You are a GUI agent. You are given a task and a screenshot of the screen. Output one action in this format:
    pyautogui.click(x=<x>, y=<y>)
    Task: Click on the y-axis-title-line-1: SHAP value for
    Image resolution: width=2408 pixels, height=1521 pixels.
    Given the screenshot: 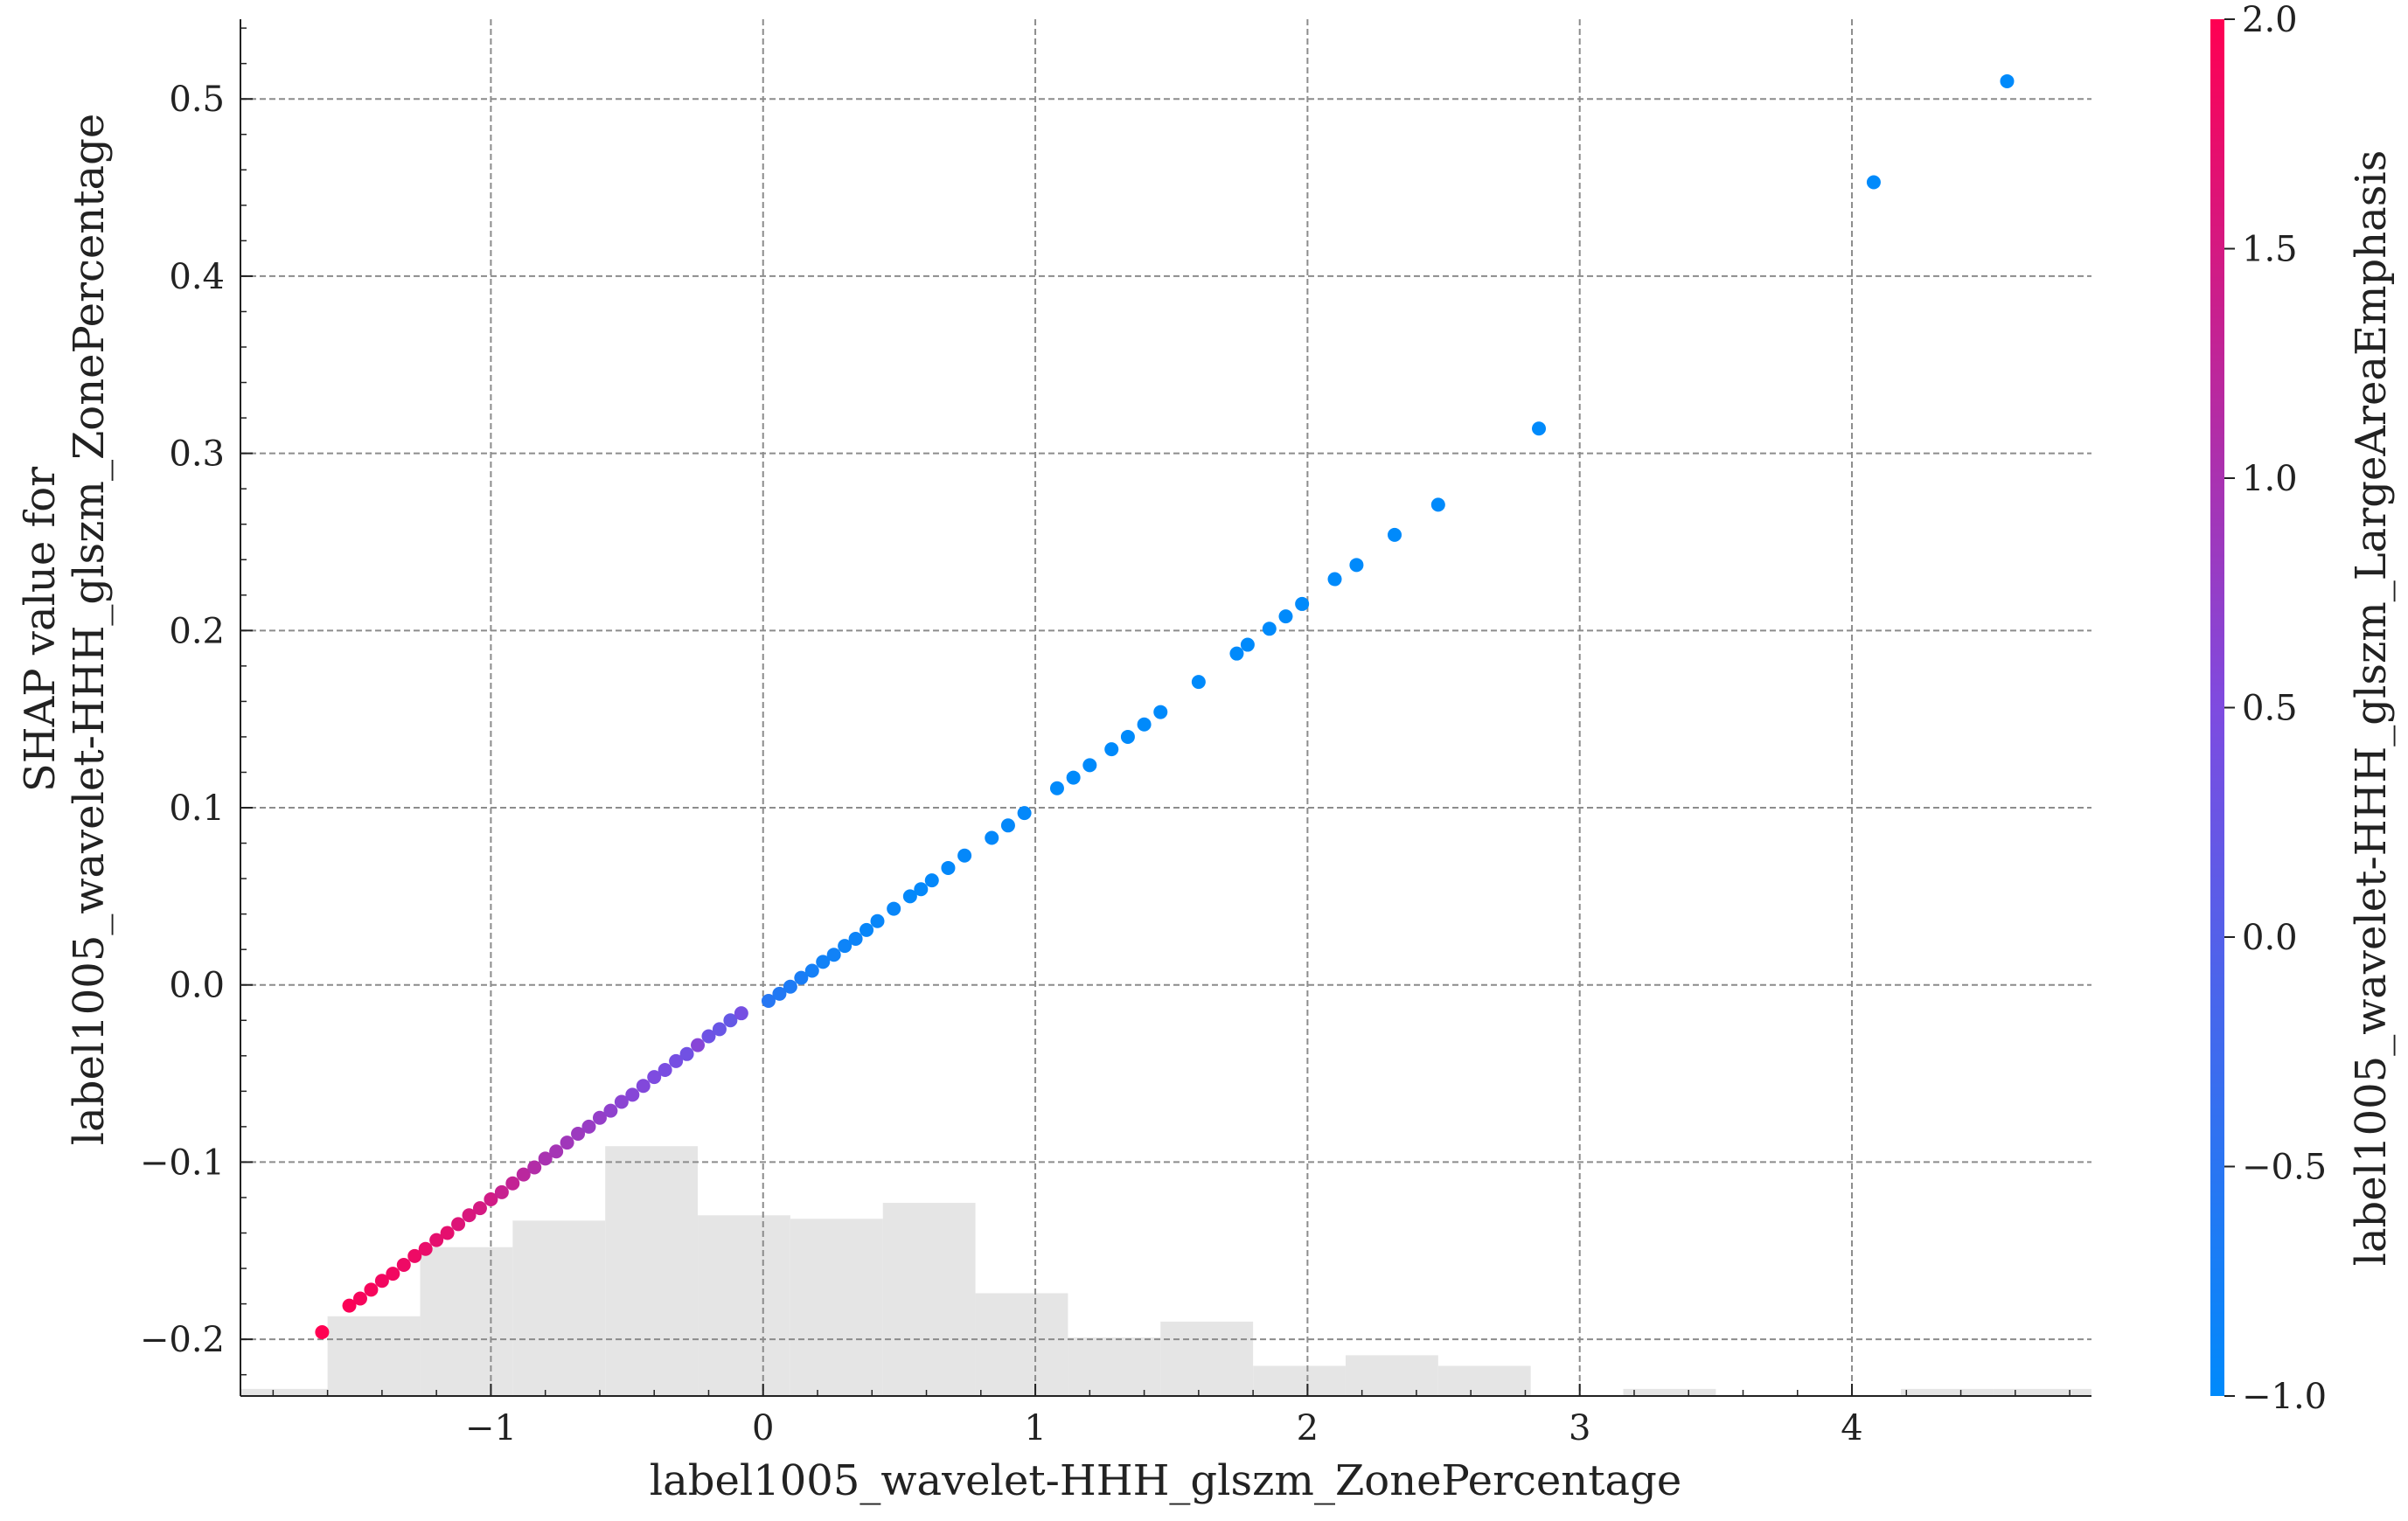 What is the action you would take?
    pyautogui.click(x=40, y=630)
    